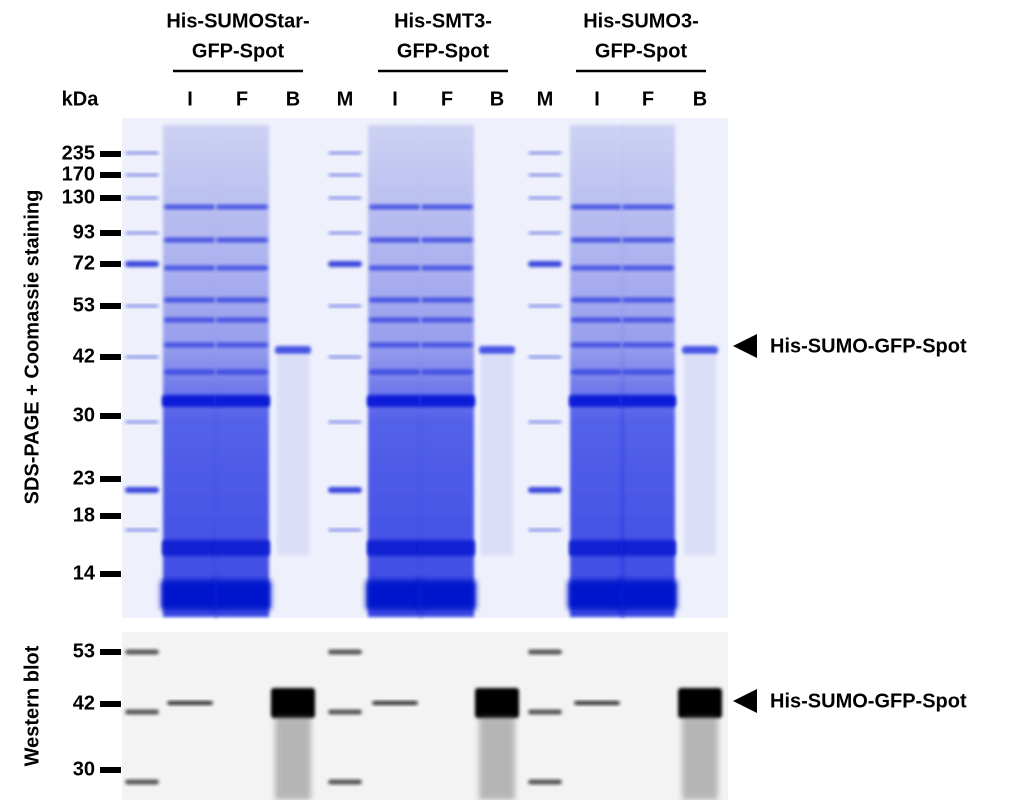 The width and height of the screenshot is (1030, 800). Describe the element at coordinates (641, 21) in the screenshot. I see `group-title: His-SUMO3-` at that location.